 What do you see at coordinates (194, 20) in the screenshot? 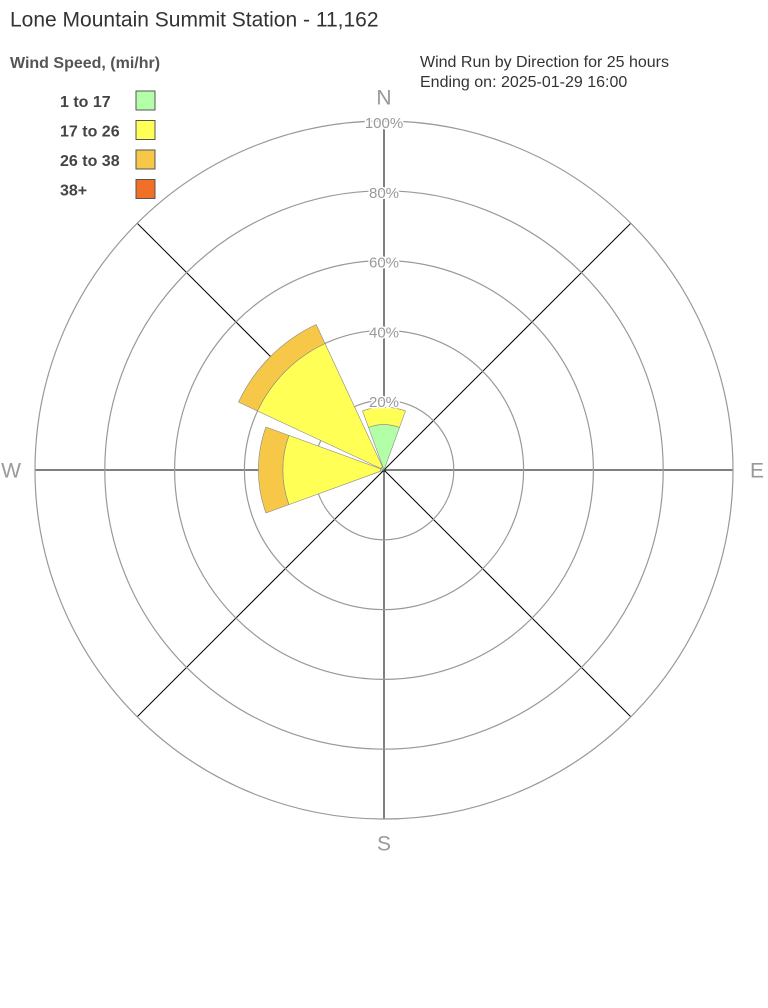
I see `chart-title: Lone Mountain Summit Station - 11,162` at bounding box center [194, 20].